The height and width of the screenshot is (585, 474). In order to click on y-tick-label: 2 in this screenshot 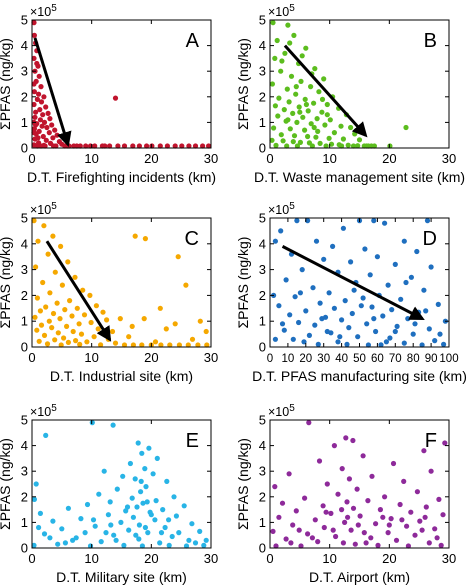, I will do `click(262, 496)`.